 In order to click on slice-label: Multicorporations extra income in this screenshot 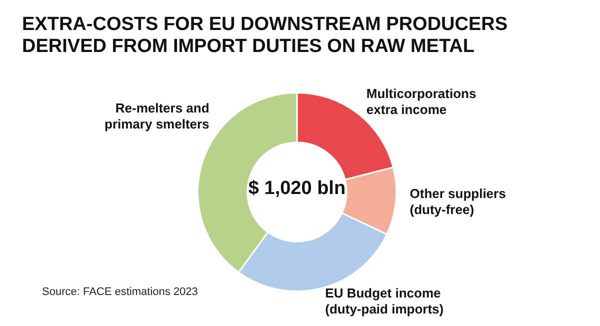, I will do `click(421, 102)`.